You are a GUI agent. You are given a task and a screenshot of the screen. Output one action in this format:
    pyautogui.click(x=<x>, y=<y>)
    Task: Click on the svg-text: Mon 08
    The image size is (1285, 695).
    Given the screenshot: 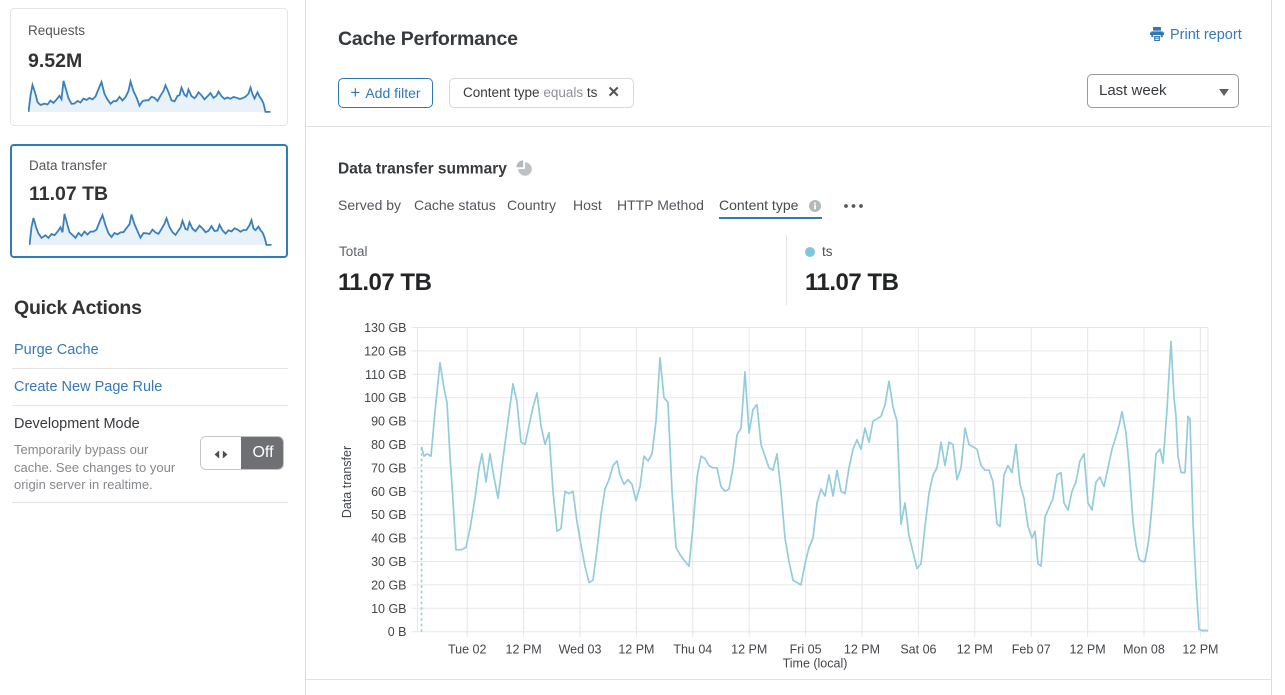 What is the action you would take?
    pyautogui.click(x=1144, y=649)
    